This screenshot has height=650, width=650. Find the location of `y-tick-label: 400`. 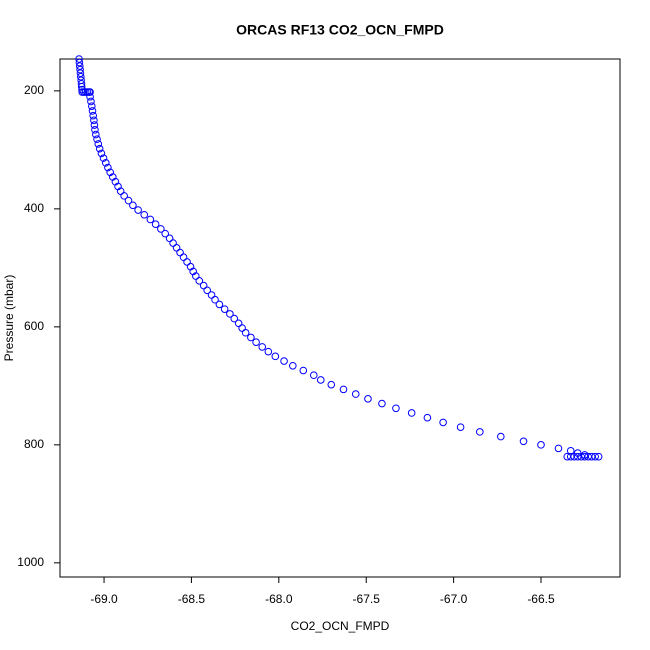

y-tick-label: 400 is located at coordinates (34, 208).